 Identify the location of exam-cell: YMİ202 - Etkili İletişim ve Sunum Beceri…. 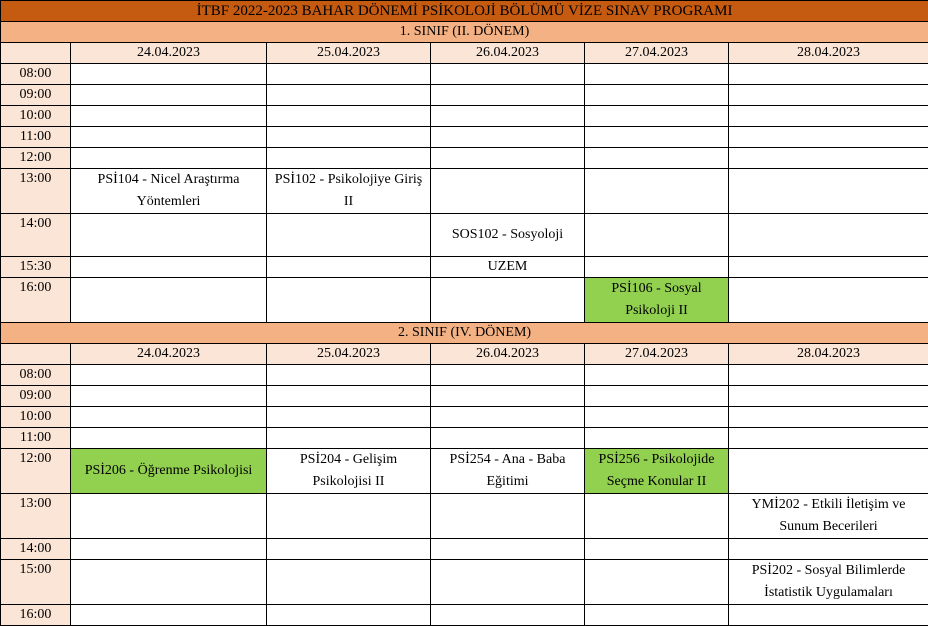
(828, 516).